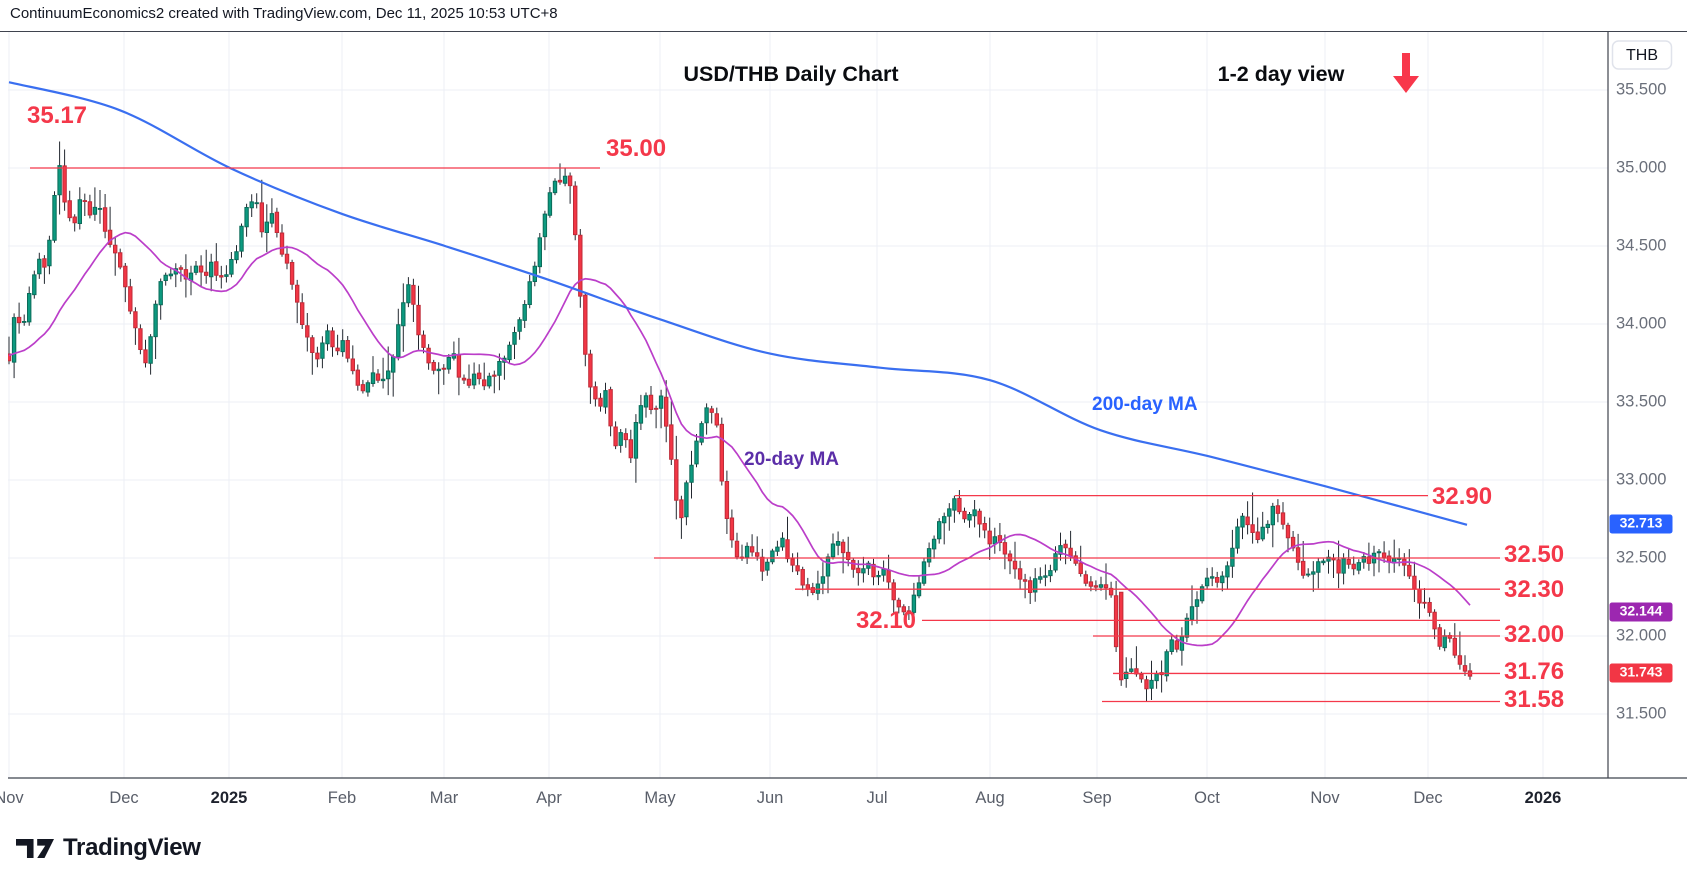 This screenshot has height=889, width=1687. What do you see at coordinates (636, 148) in the screenshot?
I see `level-label: 35.00` at bounding box center [636, 148].